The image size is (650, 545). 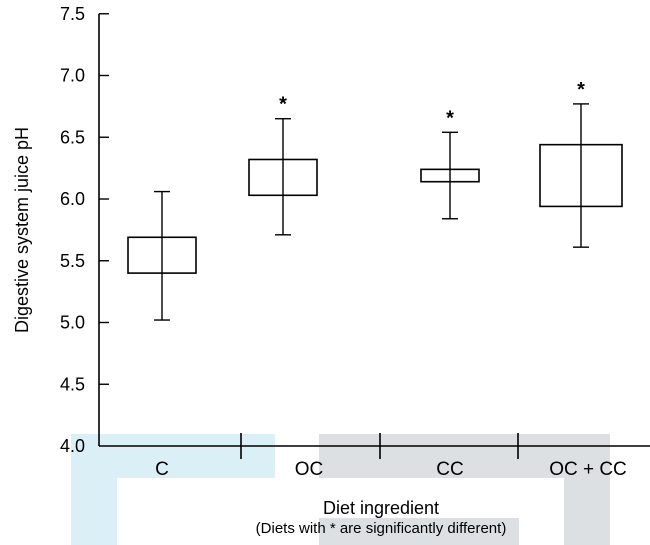 I want to click on y-tick-label: 7.0, so click(x=72, y=76).